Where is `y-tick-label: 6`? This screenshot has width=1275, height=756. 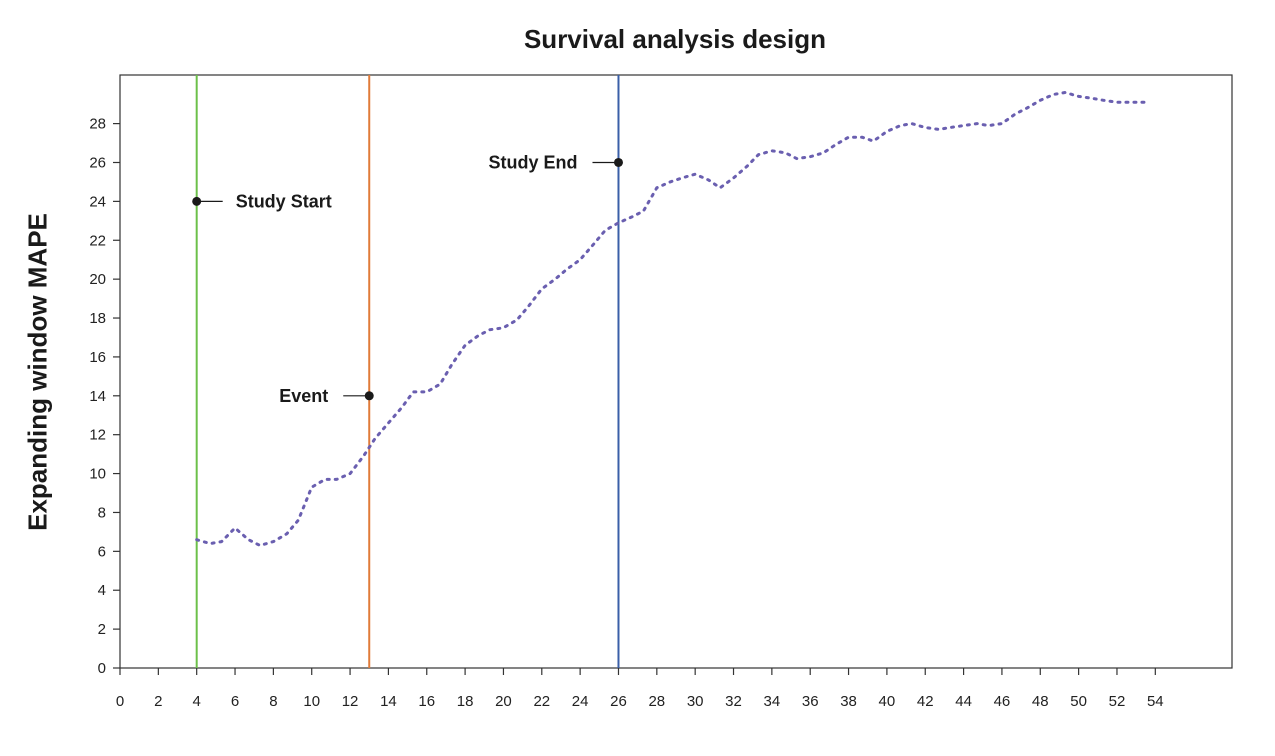
y-tick-label: 6 is located at coordinates (102, 551).